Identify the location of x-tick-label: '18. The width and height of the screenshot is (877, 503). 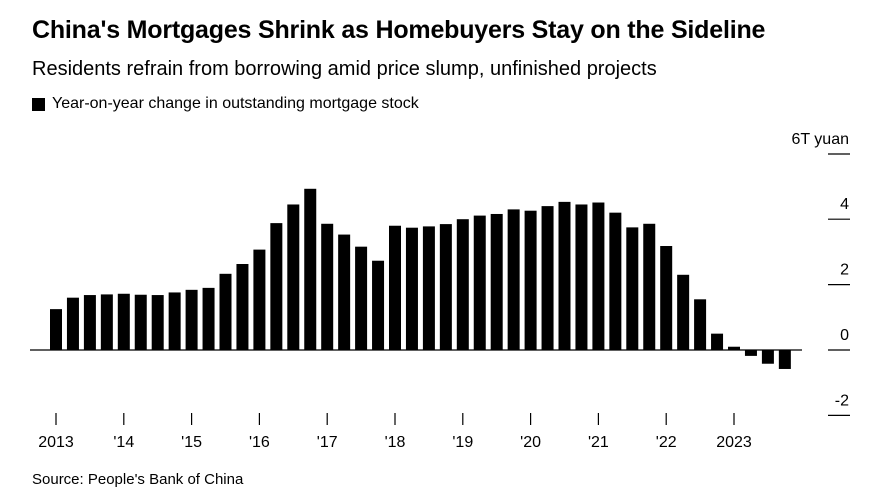
(395, 442).